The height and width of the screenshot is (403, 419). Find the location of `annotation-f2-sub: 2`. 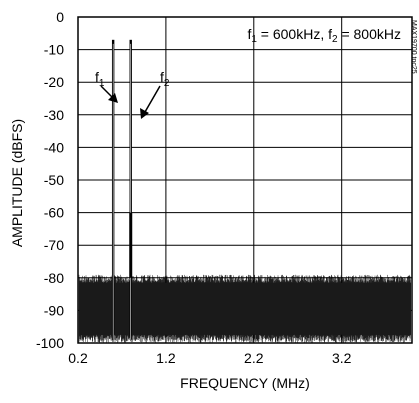

annotation-f2-sub: 2 is located at coordinates (335, 39).